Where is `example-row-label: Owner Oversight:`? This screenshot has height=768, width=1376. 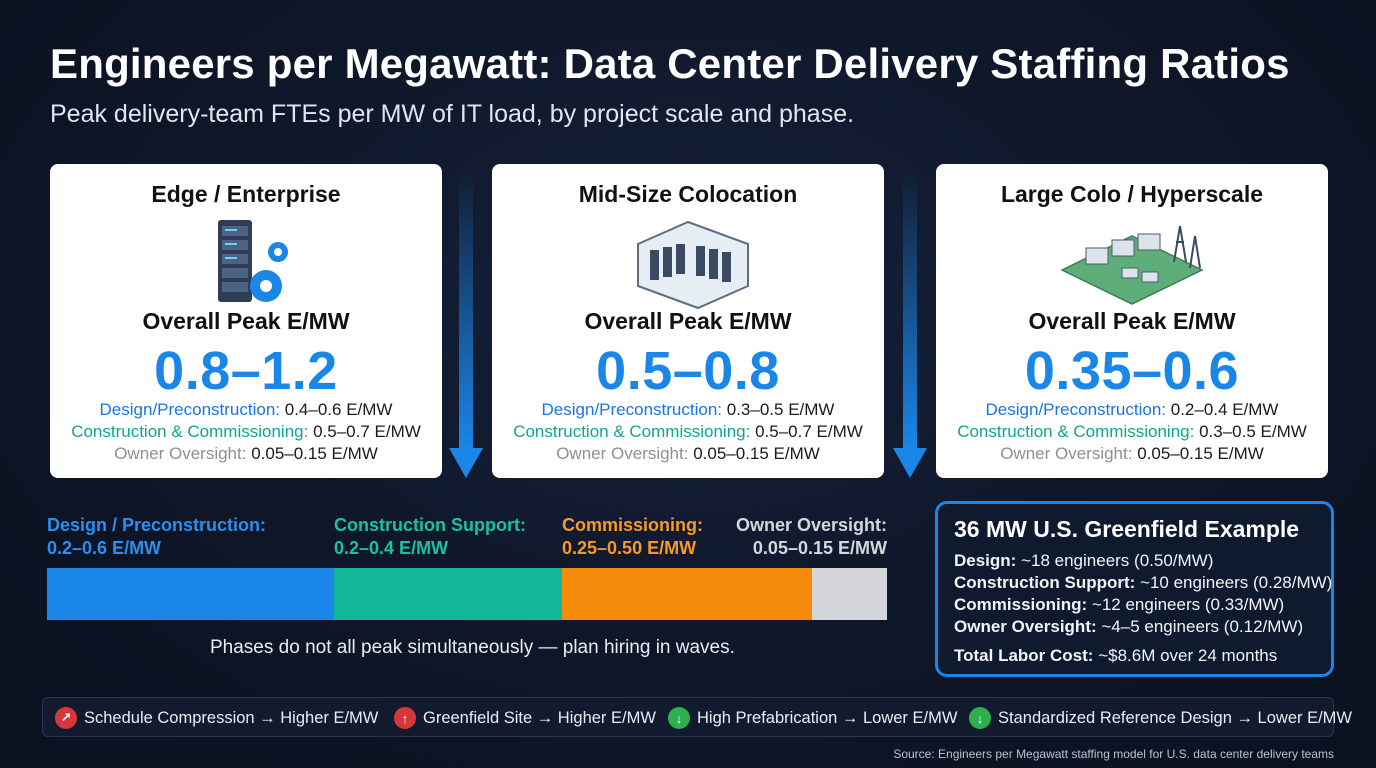 example-row-label: Owner Oversight: is located at coordinates (1025, 626).